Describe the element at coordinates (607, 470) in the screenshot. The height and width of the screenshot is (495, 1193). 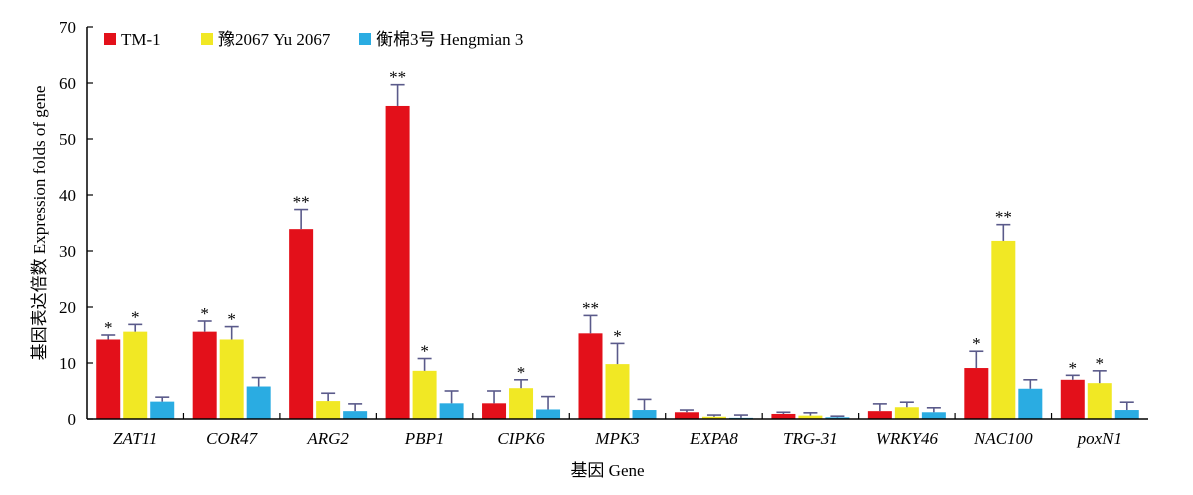
I see `x-axis-title: 基因 Gene` at that location.